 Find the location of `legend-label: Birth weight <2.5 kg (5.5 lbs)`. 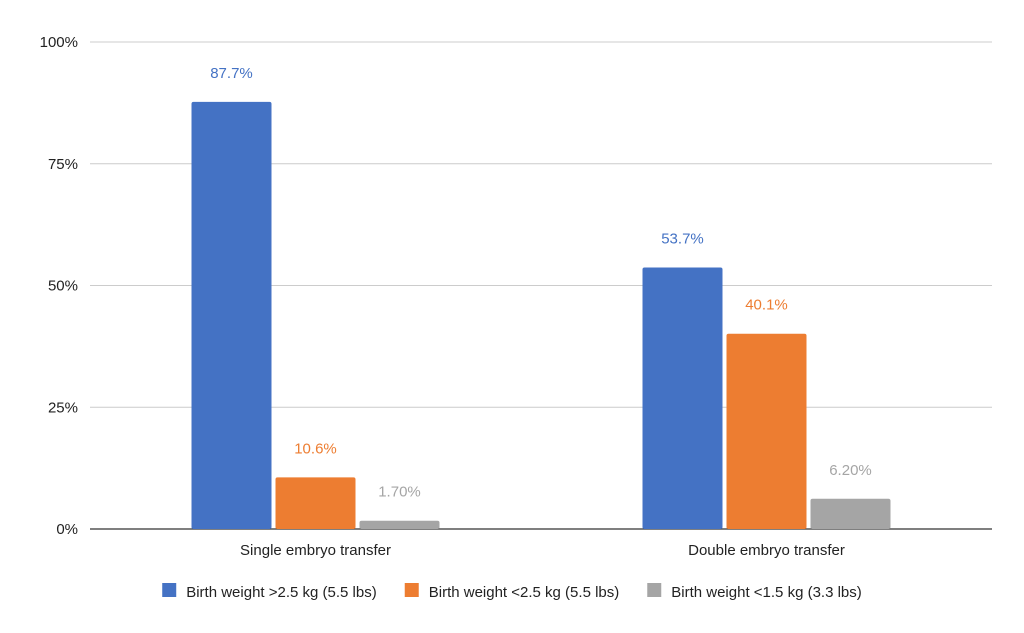

legend-label: Birth weight <2.5 kg (5.5 lbs) is located at coordinates (524, 592).